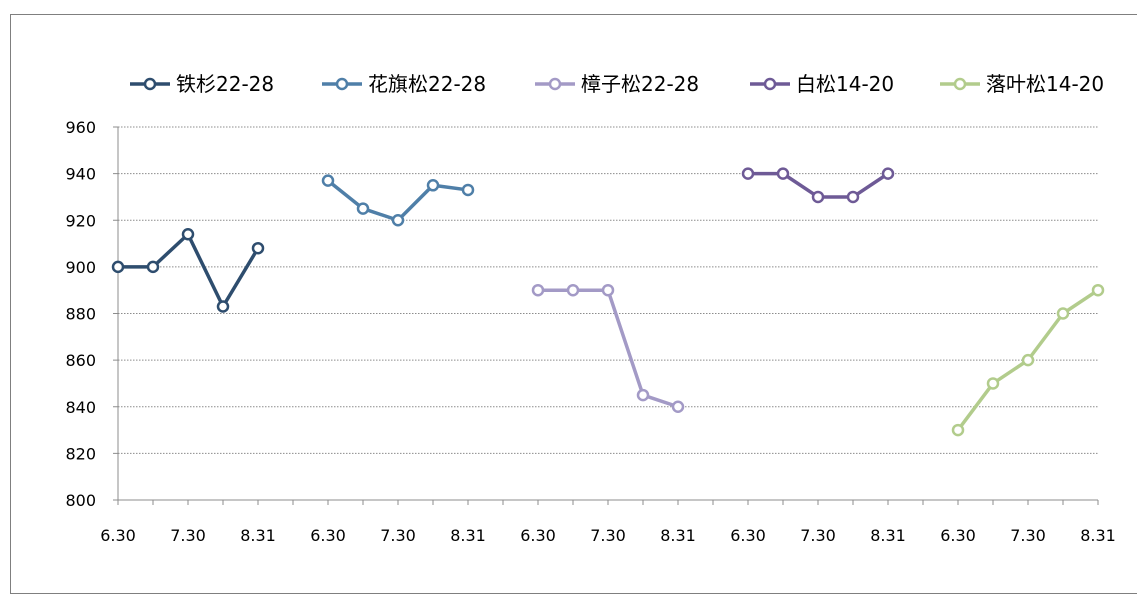  Describe the element at coordinates (80, 220) in the screenshot. I see `y-tick-label: 920` at that location.